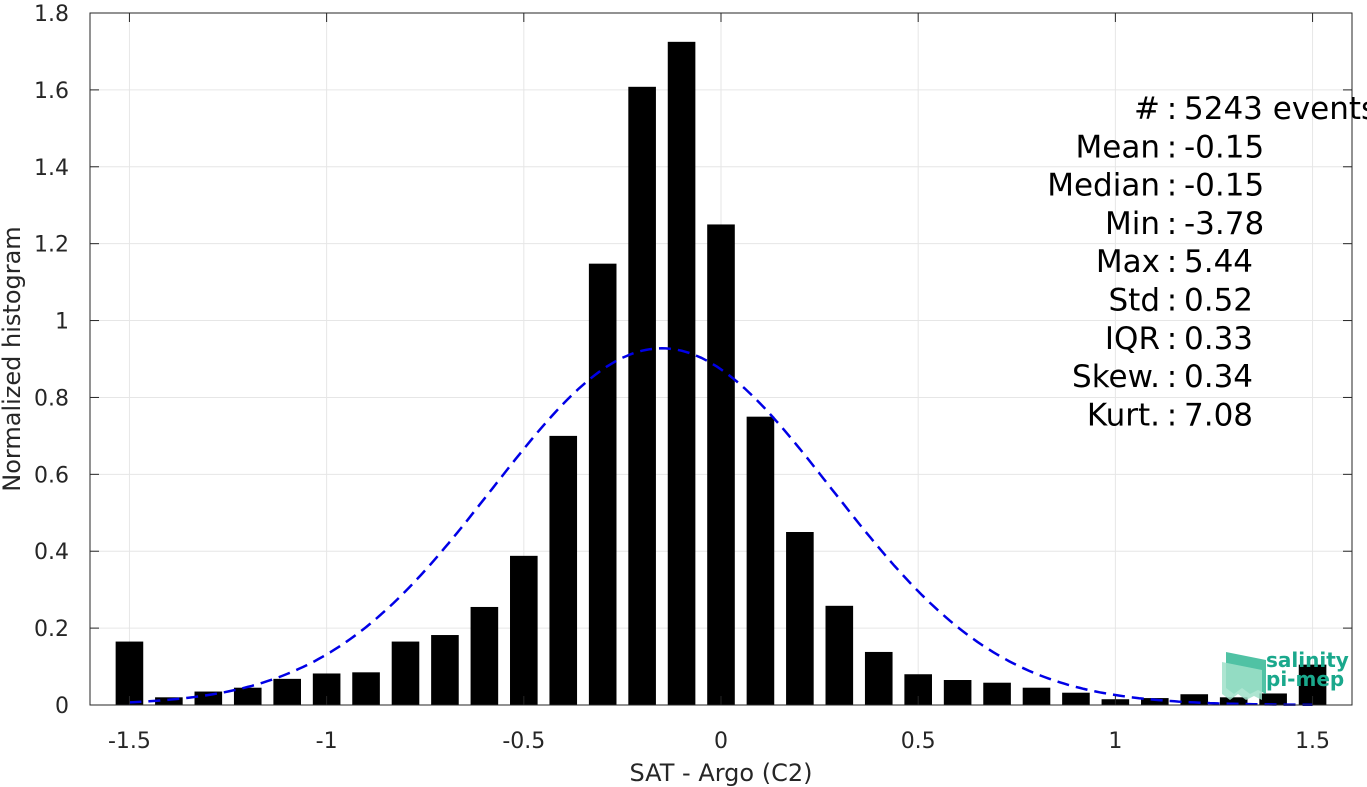  Describe the element at coordinates (51, 475) in the screenshot. I see `y-tick-label: 0.6` at that location.